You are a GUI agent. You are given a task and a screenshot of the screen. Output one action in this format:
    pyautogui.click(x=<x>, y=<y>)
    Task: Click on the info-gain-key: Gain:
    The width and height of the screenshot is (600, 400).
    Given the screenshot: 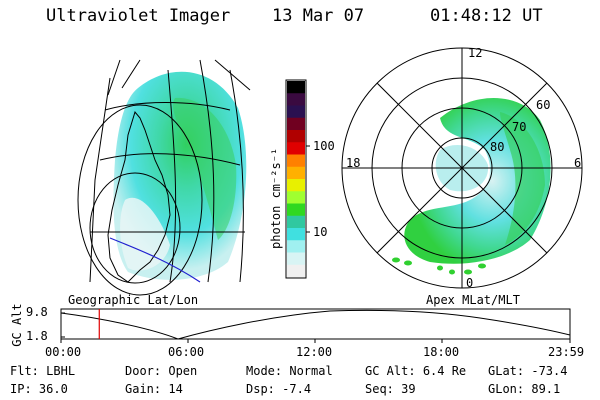 What is the action you would take?
    pyautogui.click(x=143, y=389)
    